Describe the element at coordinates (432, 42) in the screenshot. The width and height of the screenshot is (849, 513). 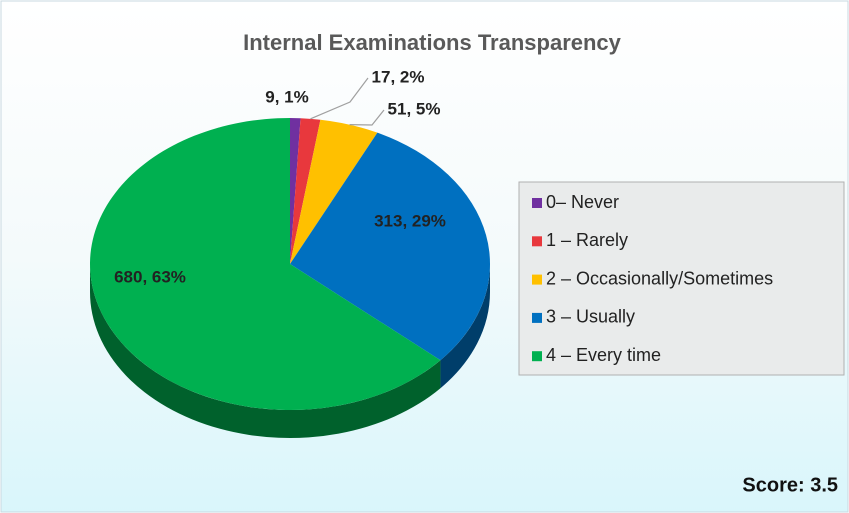
I see `chart-title: Internal Examinations Transparency` at that location.